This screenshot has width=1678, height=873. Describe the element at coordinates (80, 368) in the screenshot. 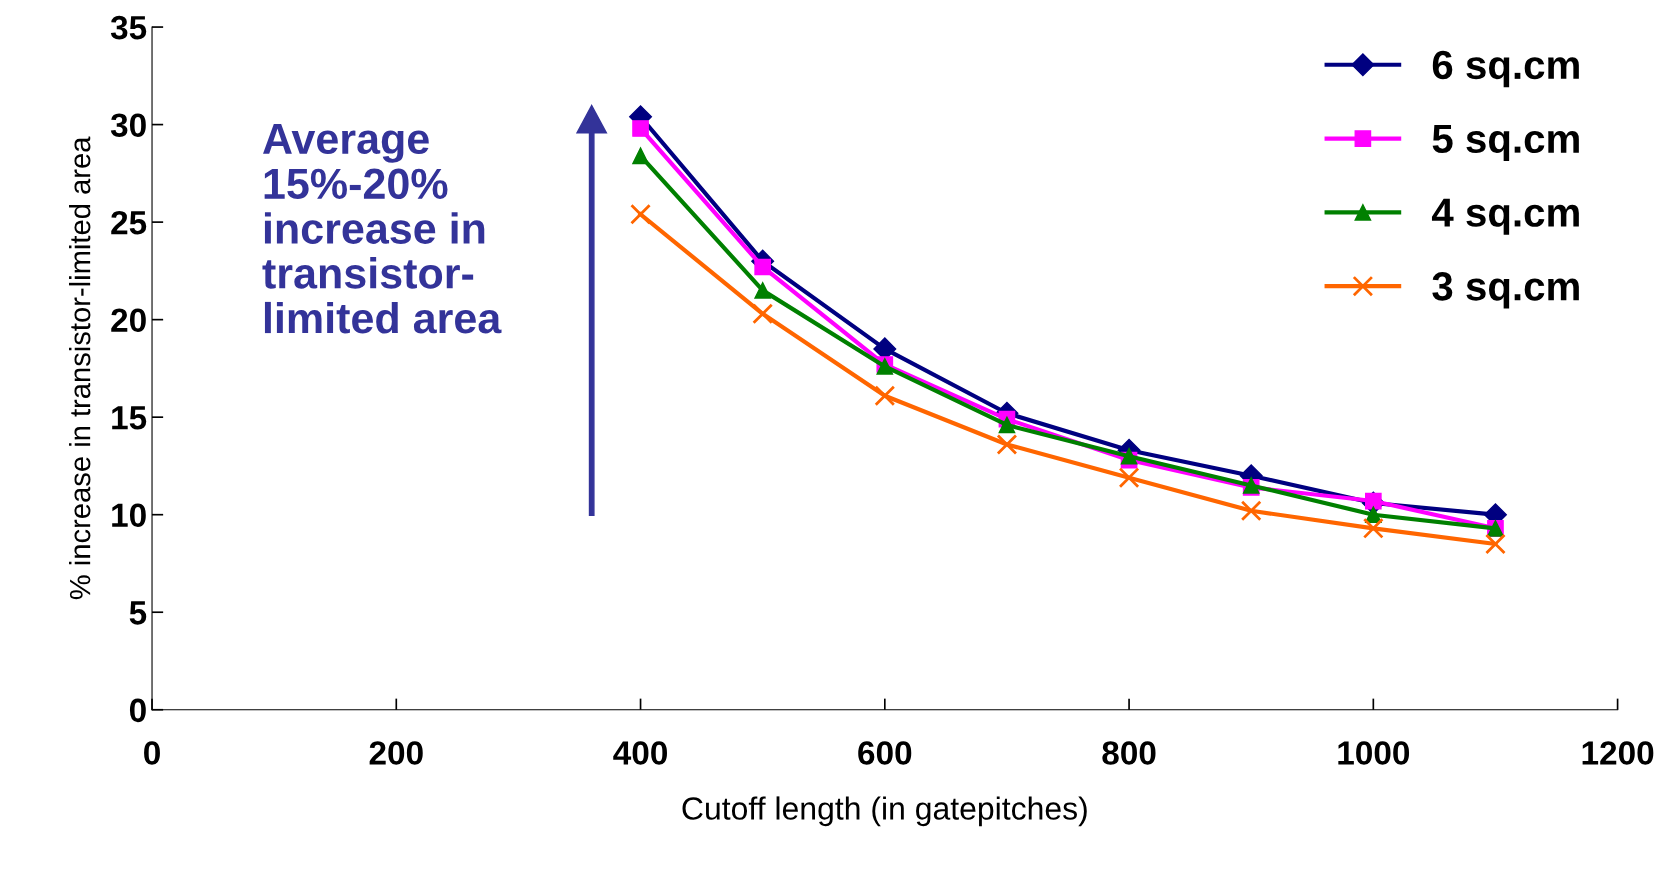

I see `y-axis-title: % increase in transistor-limited area` at that location.